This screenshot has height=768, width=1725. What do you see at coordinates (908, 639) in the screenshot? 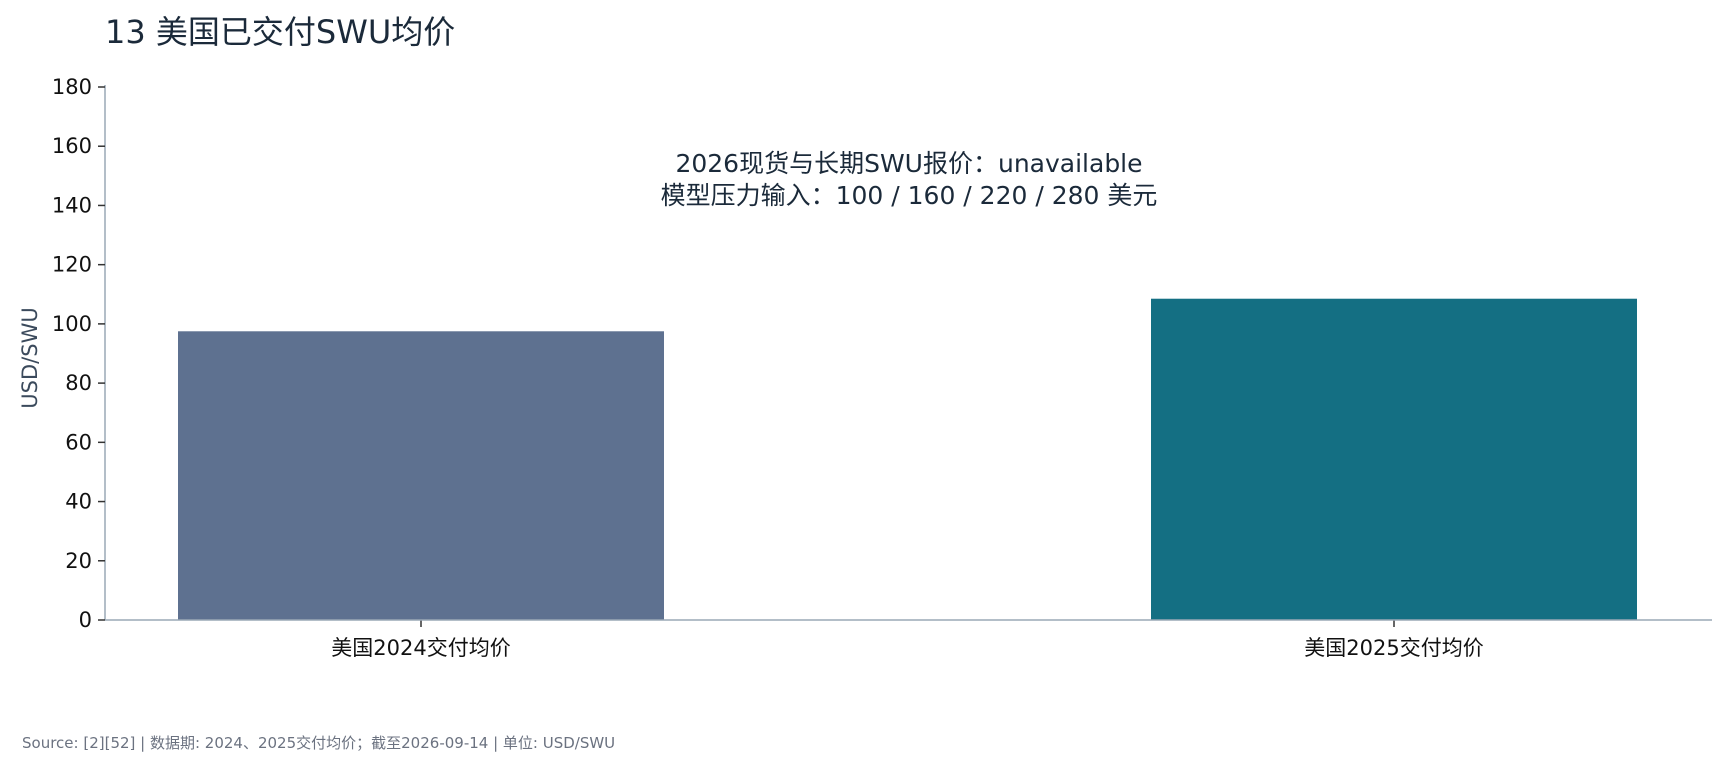
I see `x-axis: 美国2024交付均价 美国2025交付均价` at bounding box center [908, 639].